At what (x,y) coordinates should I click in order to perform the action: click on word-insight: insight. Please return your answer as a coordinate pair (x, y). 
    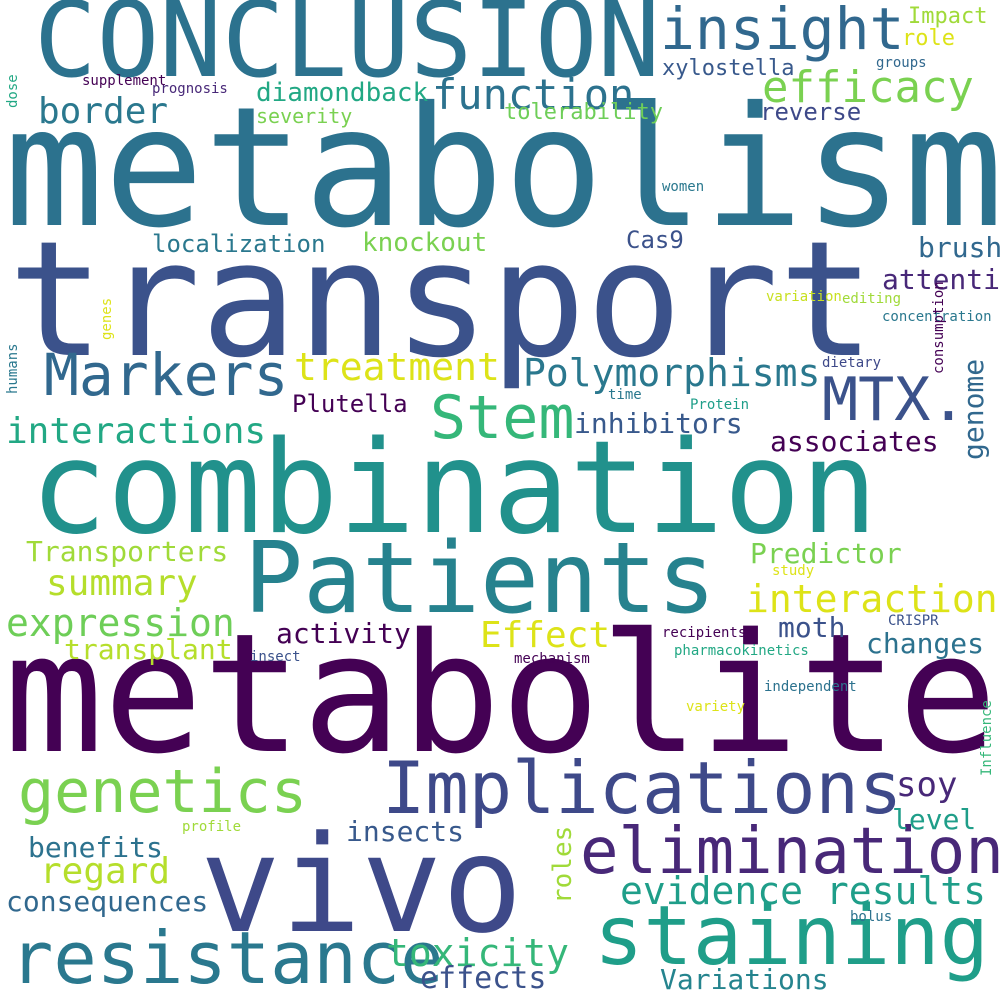
    Looking at the image, I should click on (782, 31).